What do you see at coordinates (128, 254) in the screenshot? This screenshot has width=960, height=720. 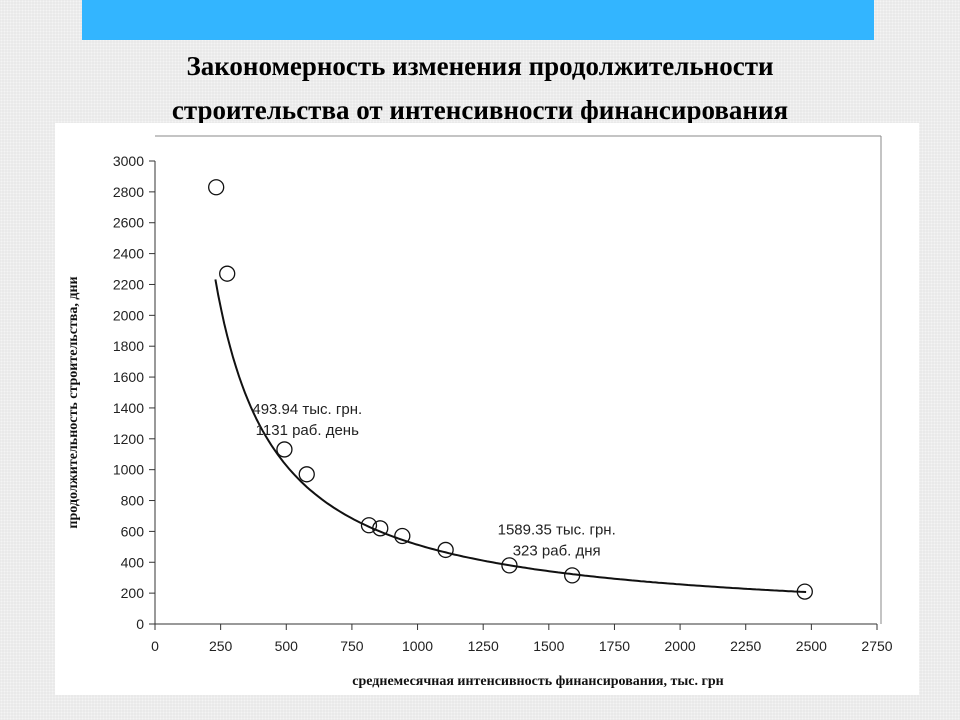 I see `y-tick-label: 2400` at bounding box center [128, 254].